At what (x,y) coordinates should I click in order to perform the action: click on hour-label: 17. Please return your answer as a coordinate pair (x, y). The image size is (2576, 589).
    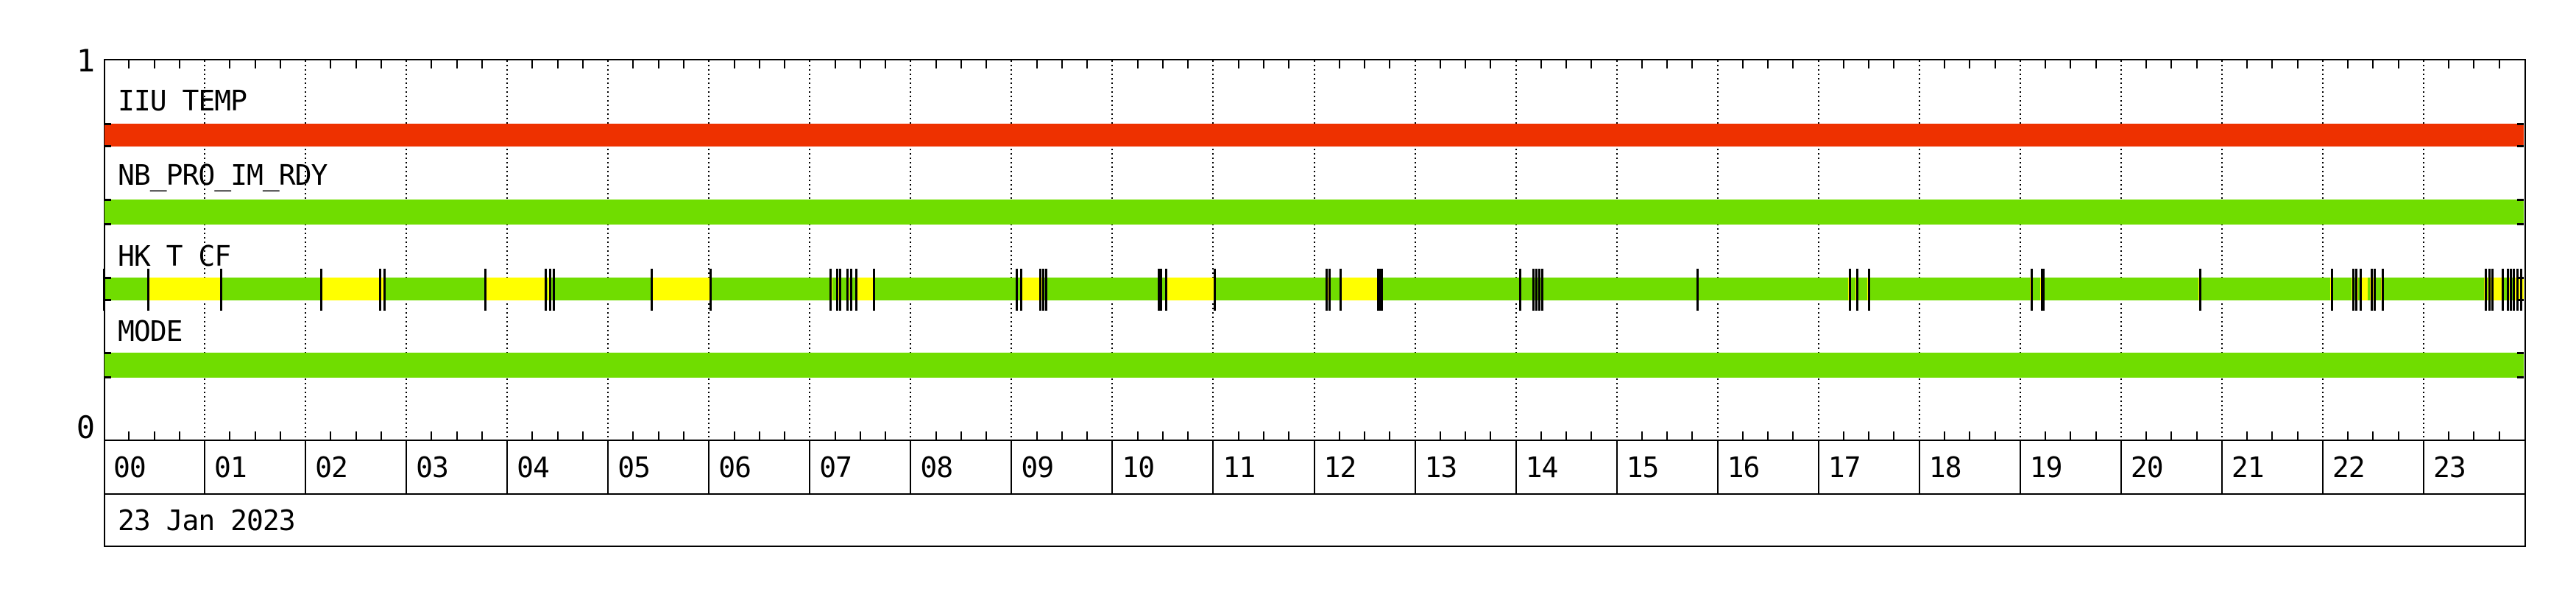
    Looking at the image, I should click on (1844, 467).